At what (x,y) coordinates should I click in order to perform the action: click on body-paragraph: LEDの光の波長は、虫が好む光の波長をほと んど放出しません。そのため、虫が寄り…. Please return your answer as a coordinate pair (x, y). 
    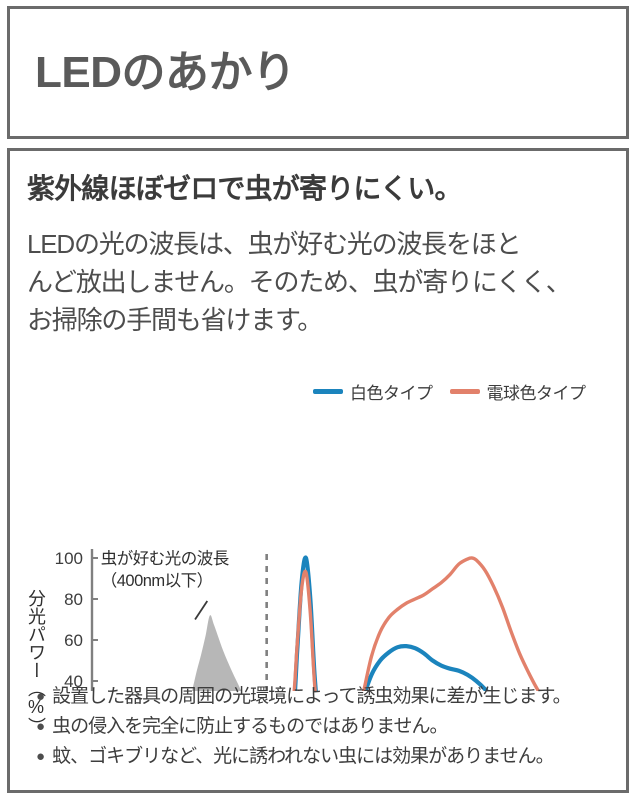
    Looking at the image, I should click on (321, 282).